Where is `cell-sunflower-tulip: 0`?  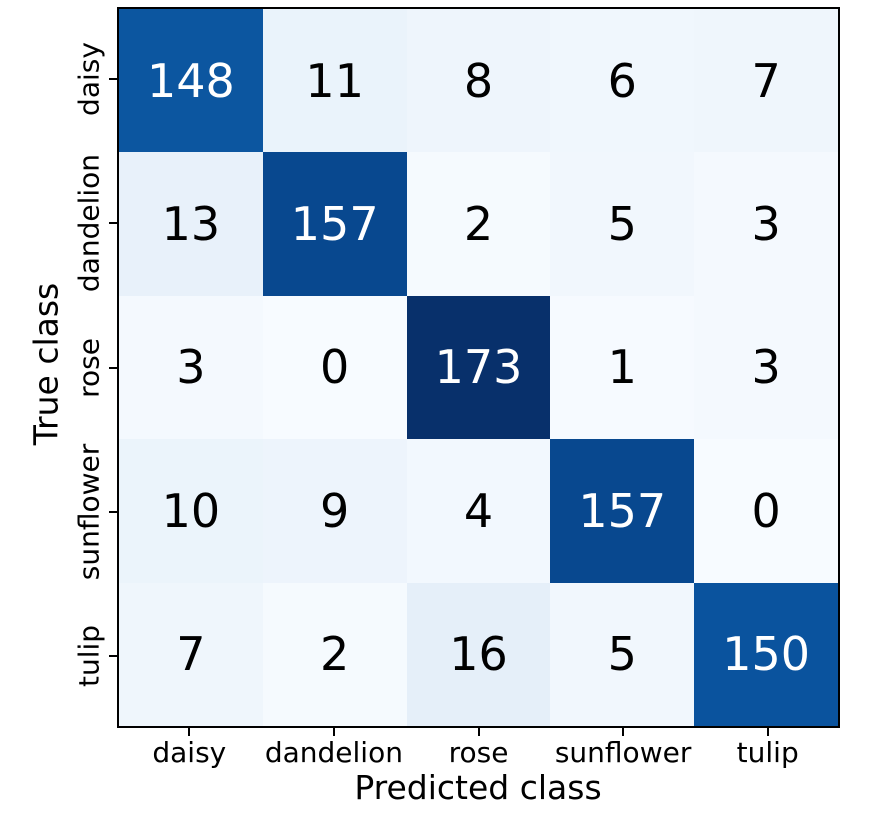
cell-sunflower-tulip: 0 is located at coordinates (766, 511).